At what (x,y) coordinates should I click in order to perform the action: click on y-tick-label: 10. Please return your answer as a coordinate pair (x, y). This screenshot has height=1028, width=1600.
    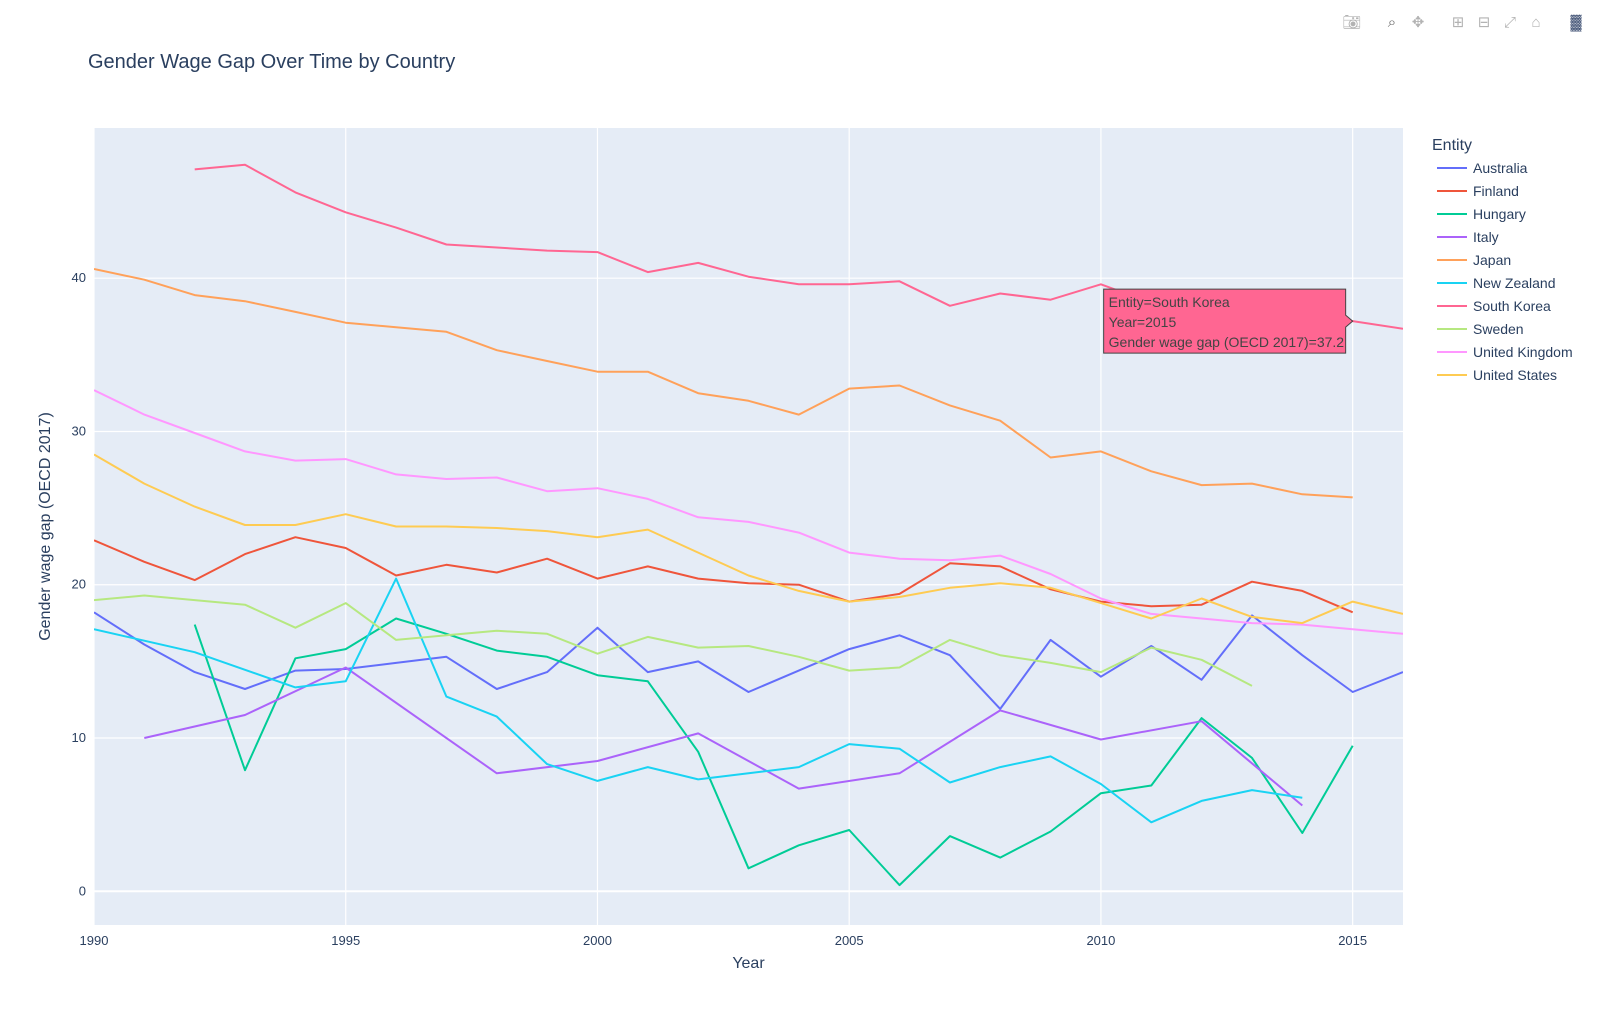
    Looking at the image, I should click on (79, 737).